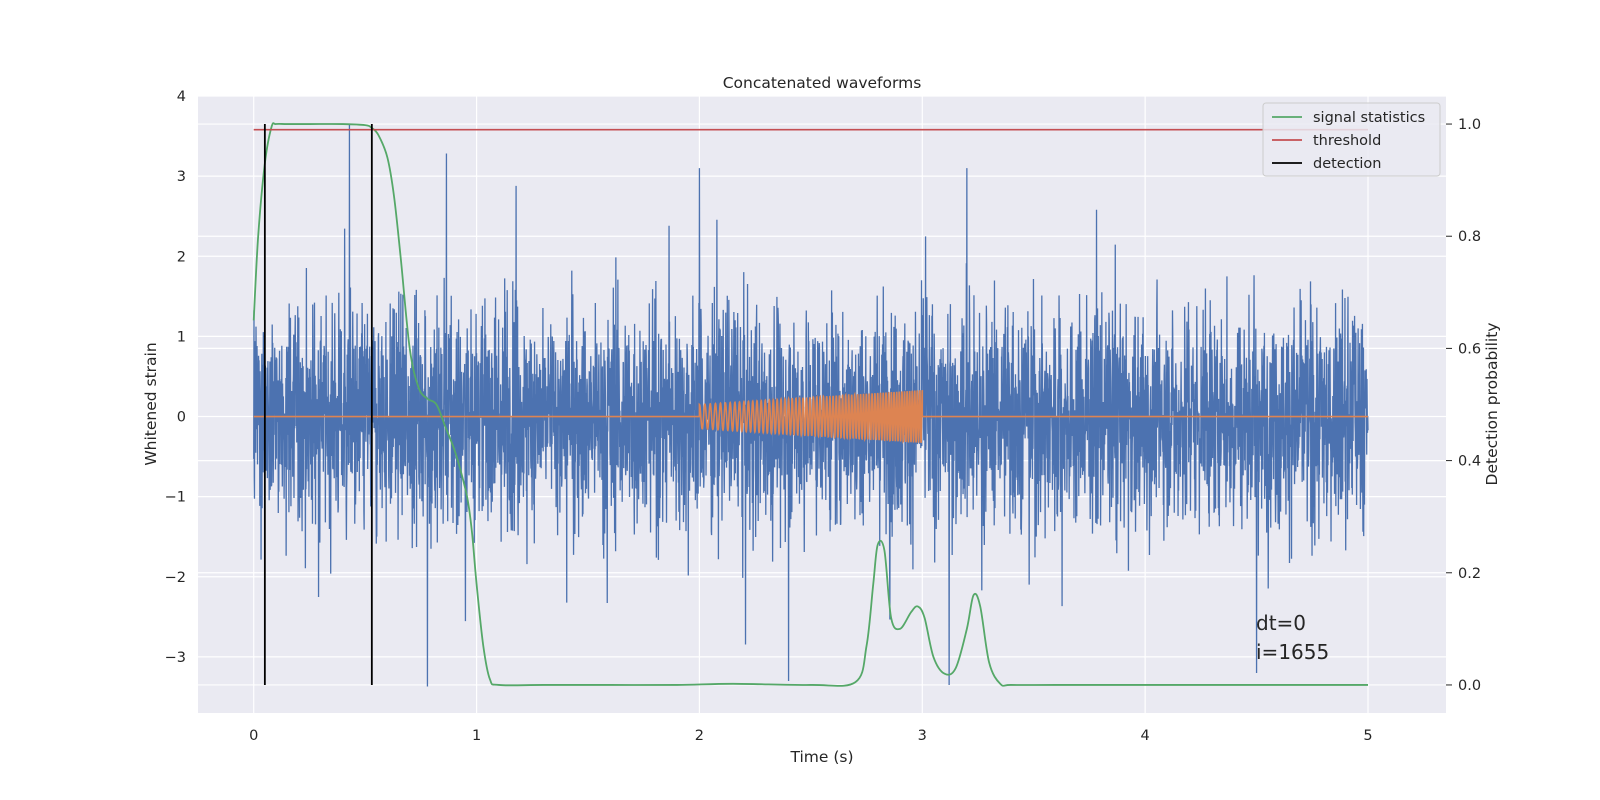 This screenshot has height=800, width=1600. Describe the element at coordinates (821, 757) in the screenshot. I see `x-axis-label: Time (s)` at that location.